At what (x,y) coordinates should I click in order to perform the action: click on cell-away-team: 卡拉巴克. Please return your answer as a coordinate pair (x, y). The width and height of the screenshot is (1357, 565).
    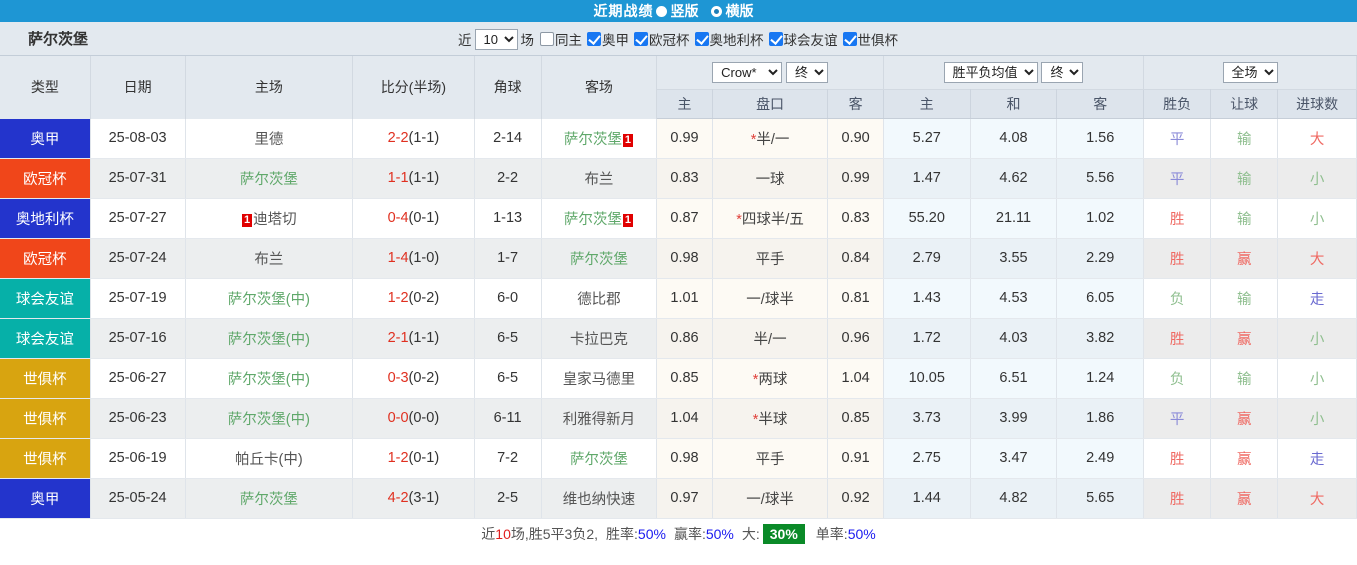
    Looking at the image, I should click on (599, 338).